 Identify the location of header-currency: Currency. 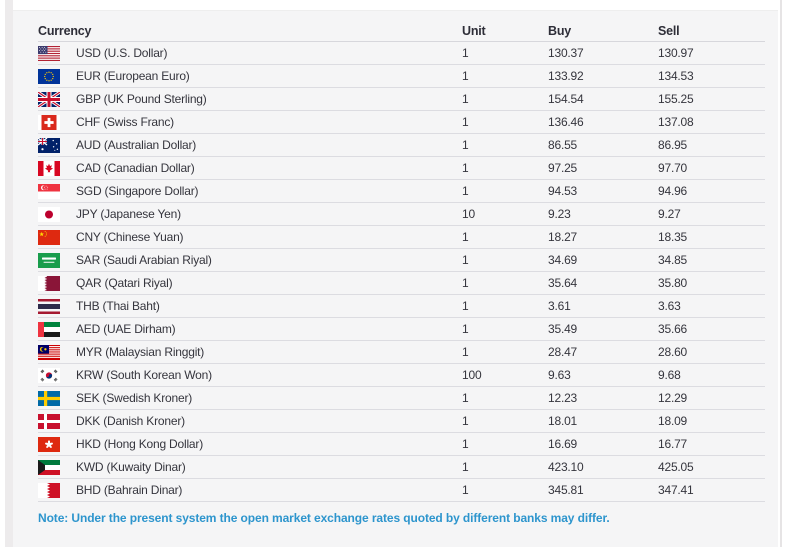
(65, 31).